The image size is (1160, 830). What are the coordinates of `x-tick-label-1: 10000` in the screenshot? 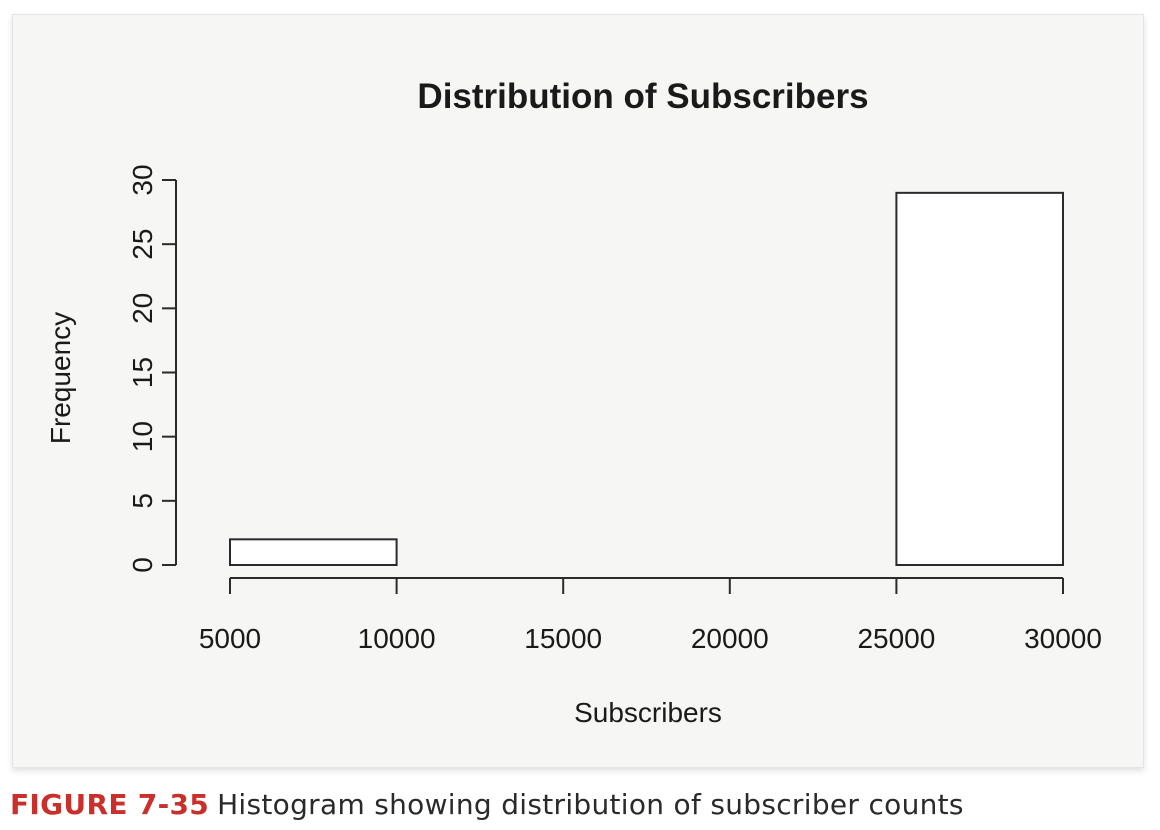 It's located at (397, 638).